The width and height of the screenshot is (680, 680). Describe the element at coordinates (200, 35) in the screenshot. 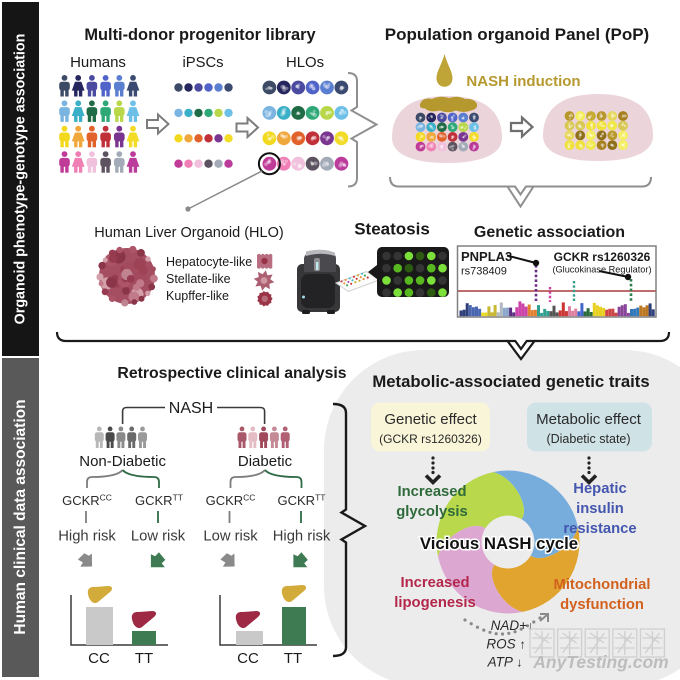

I see `svg-text: Multi-donor progenitor library` at that location.